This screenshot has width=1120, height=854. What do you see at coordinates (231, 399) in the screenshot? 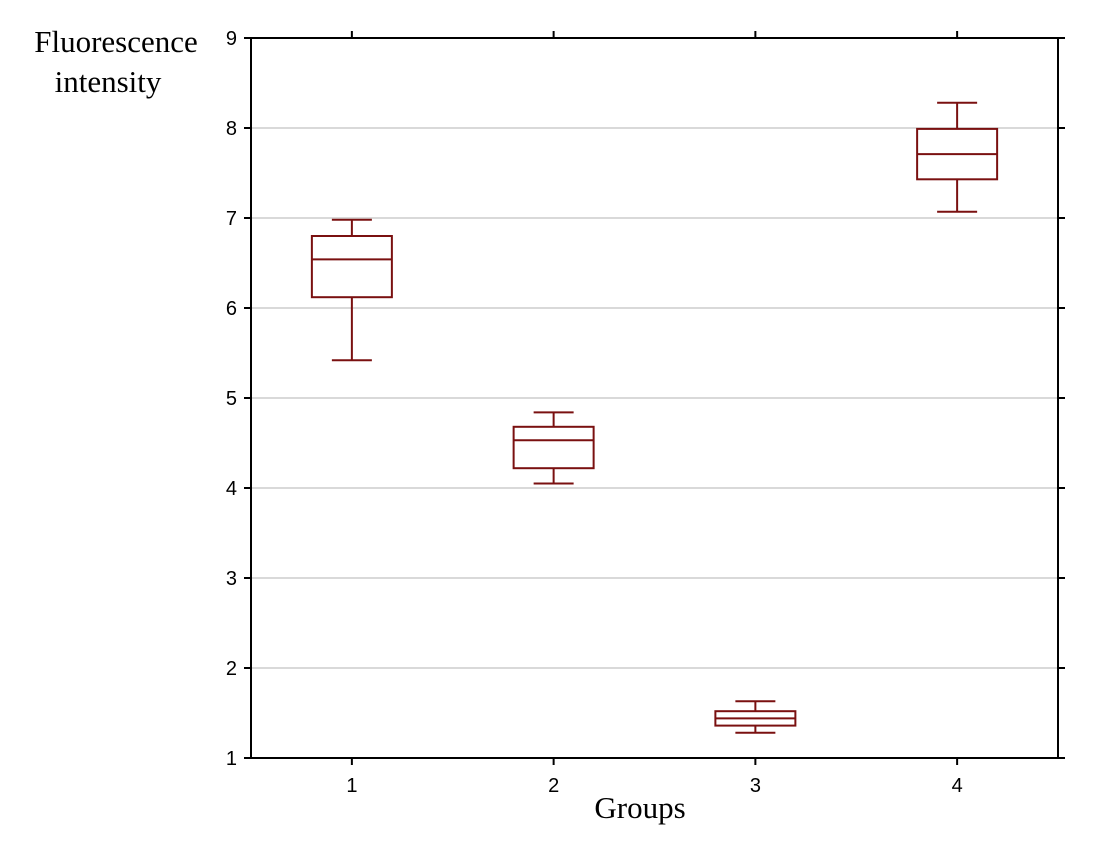
I see `y-tick-label: 5` at bounding box center [231, 399].